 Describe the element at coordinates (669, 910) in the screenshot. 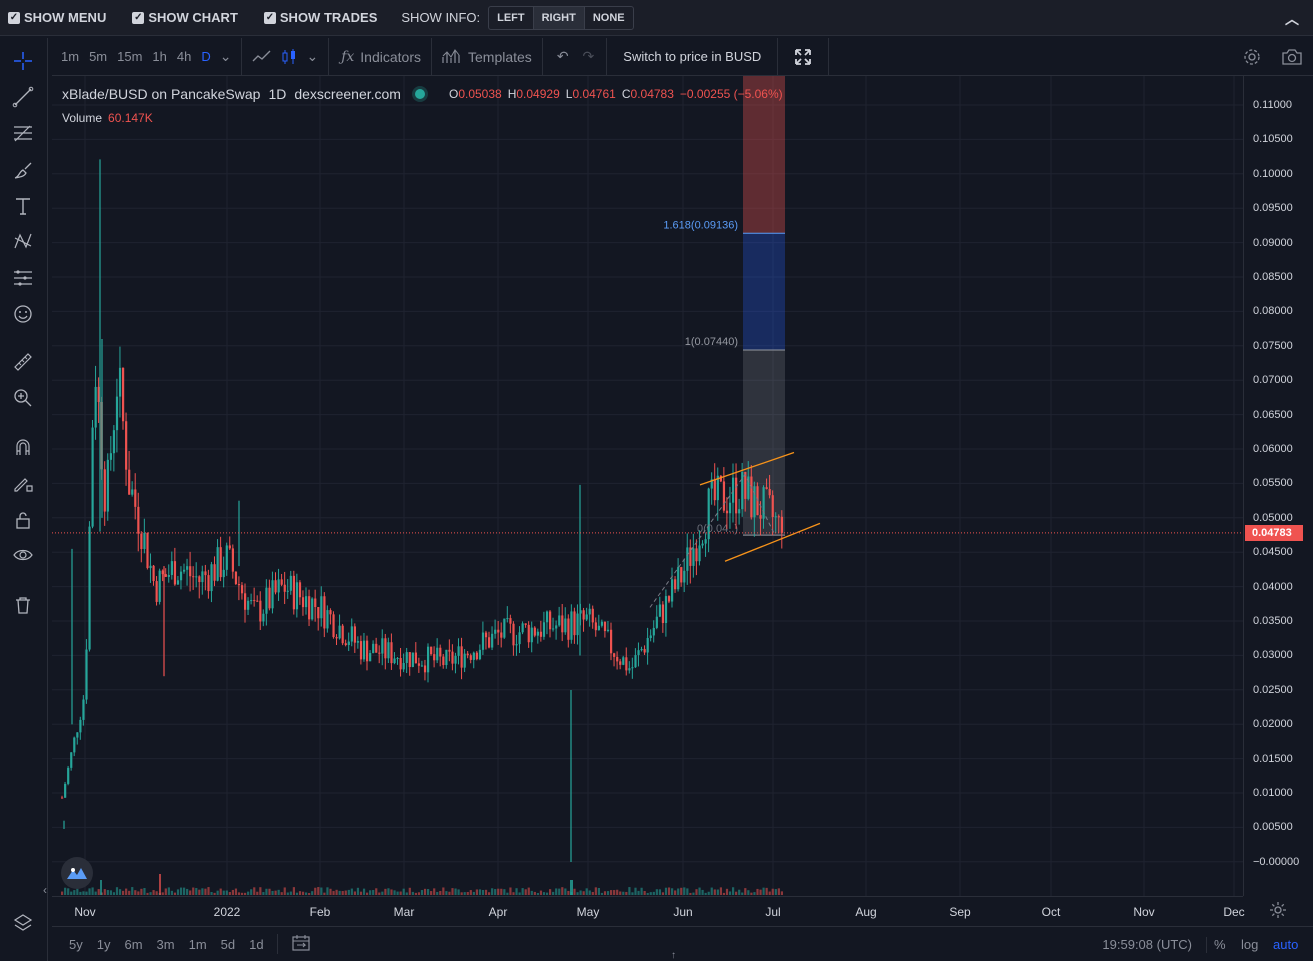

I see `time-scale: Nov 2022 Feb Mar Apr May Jun Jul Aug Sep Oct Nov Dec` at that location.